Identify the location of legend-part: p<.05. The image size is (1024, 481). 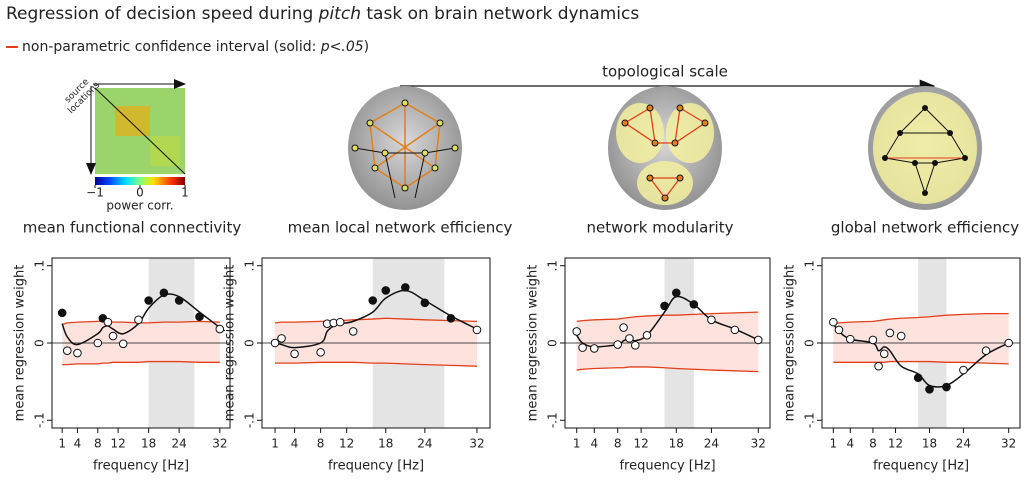
(342, 47).